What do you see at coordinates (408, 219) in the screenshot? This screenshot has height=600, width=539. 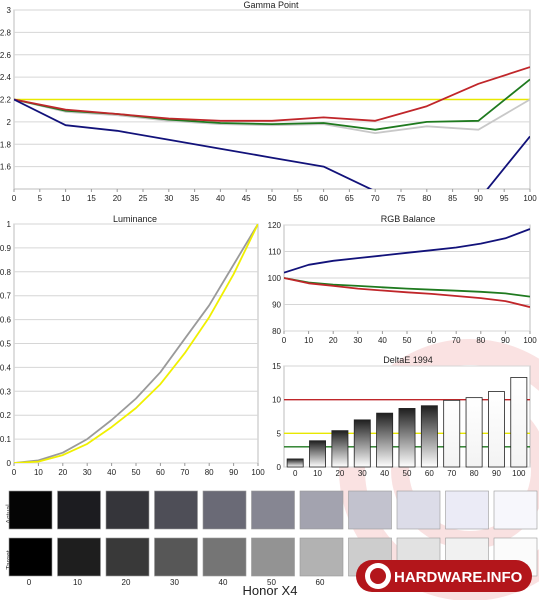 I see `rgb-chart-title: RGB Balance` at bounding box center [408, 219].